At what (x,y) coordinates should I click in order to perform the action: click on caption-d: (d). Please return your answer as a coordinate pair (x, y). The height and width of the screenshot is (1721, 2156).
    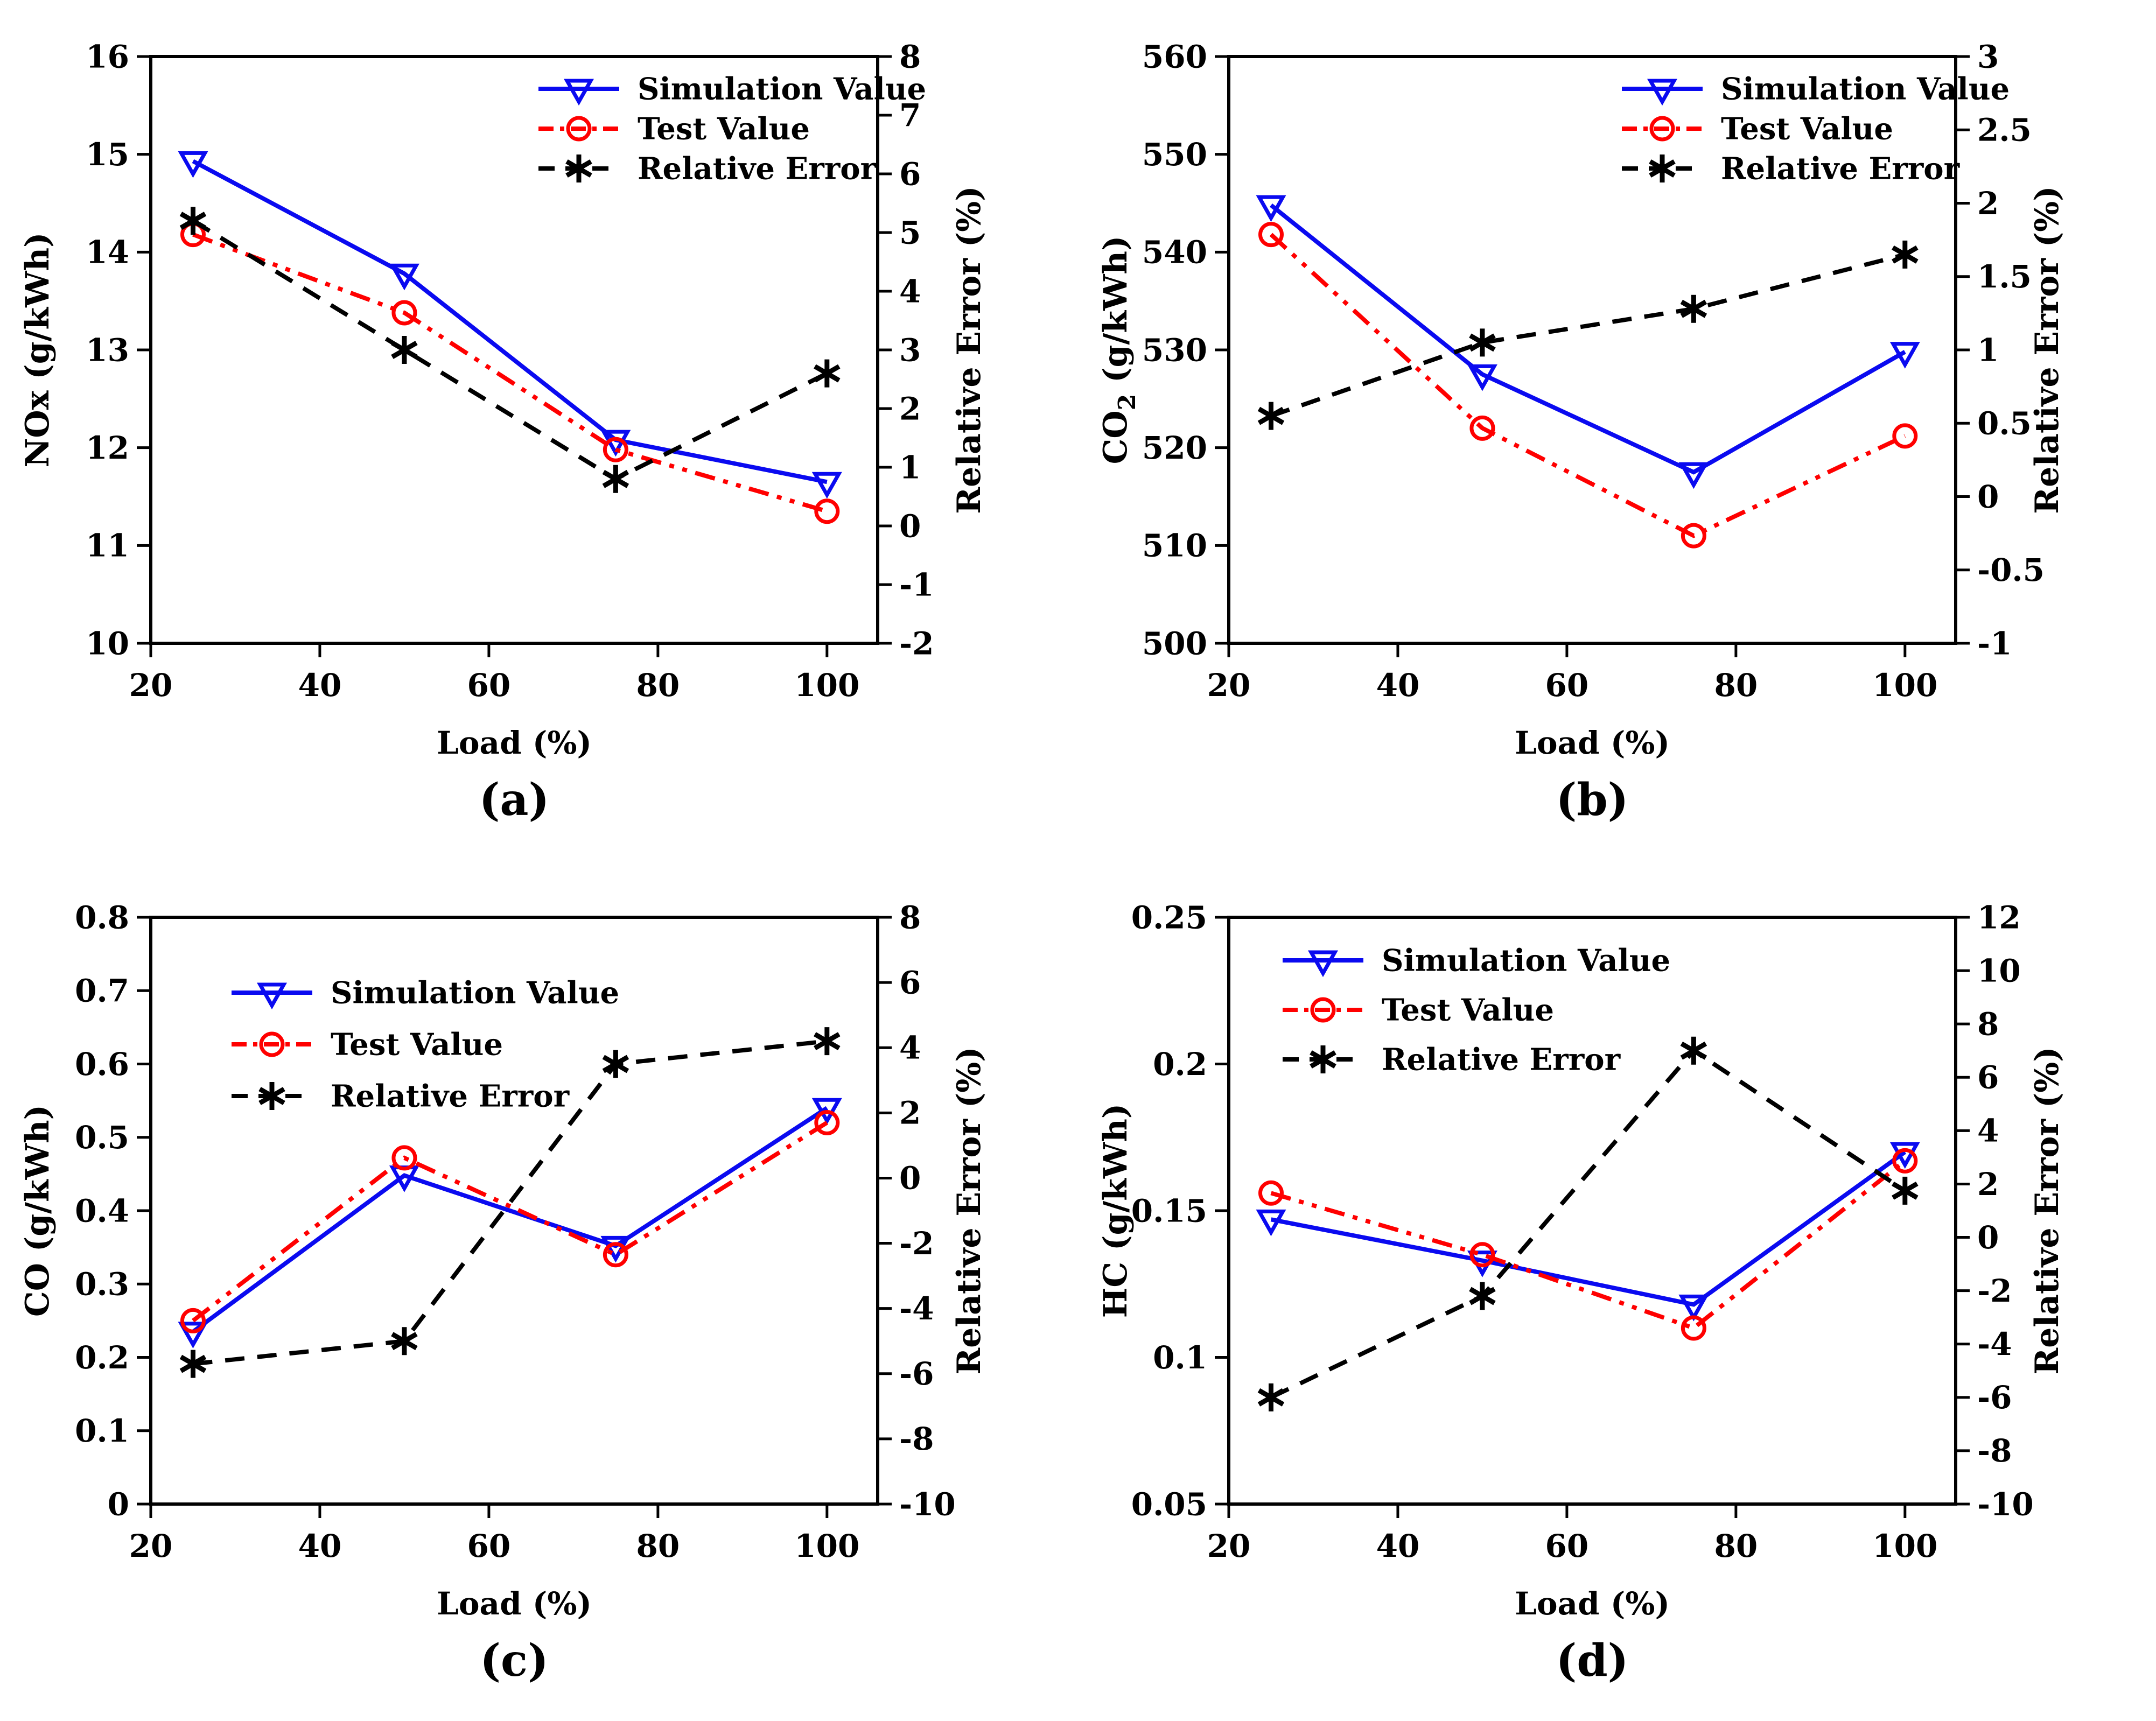
    Looking at the image, I should click on (1592, 1661).